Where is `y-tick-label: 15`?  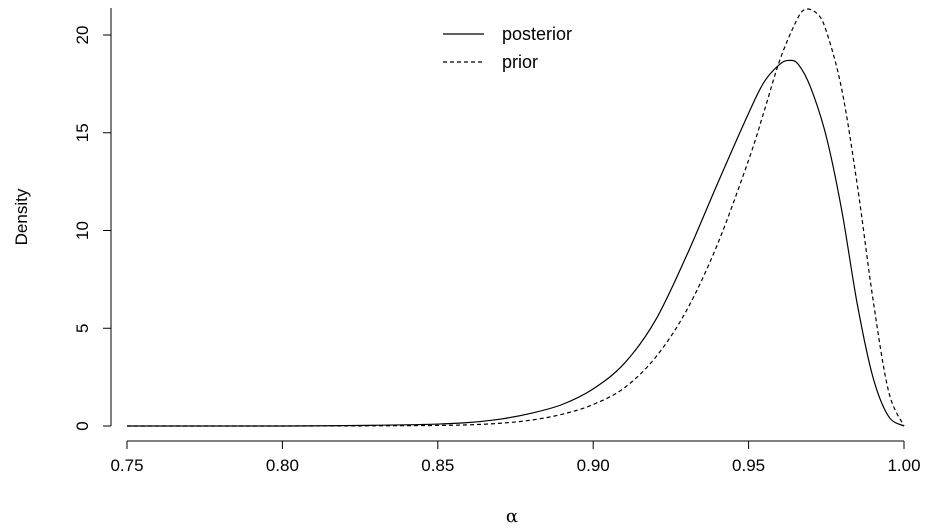 y-tick-label: 15 is located at coordinates (82, 132).